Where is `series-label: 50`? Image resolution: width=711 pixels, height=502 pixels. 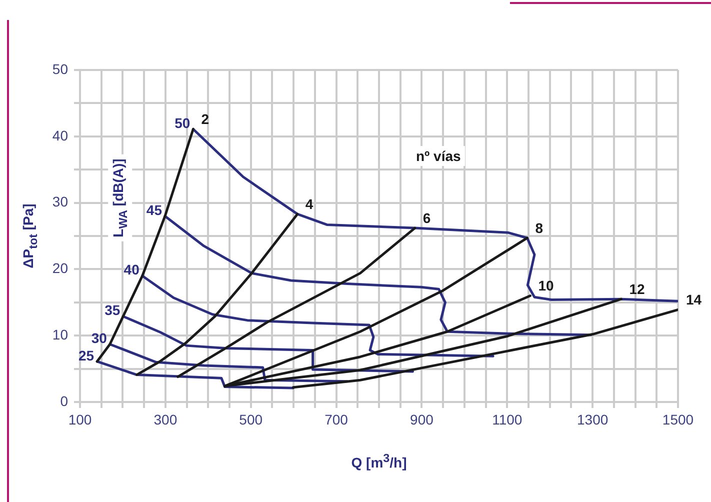
series-label: 50 is located at coordinates (182, 122).